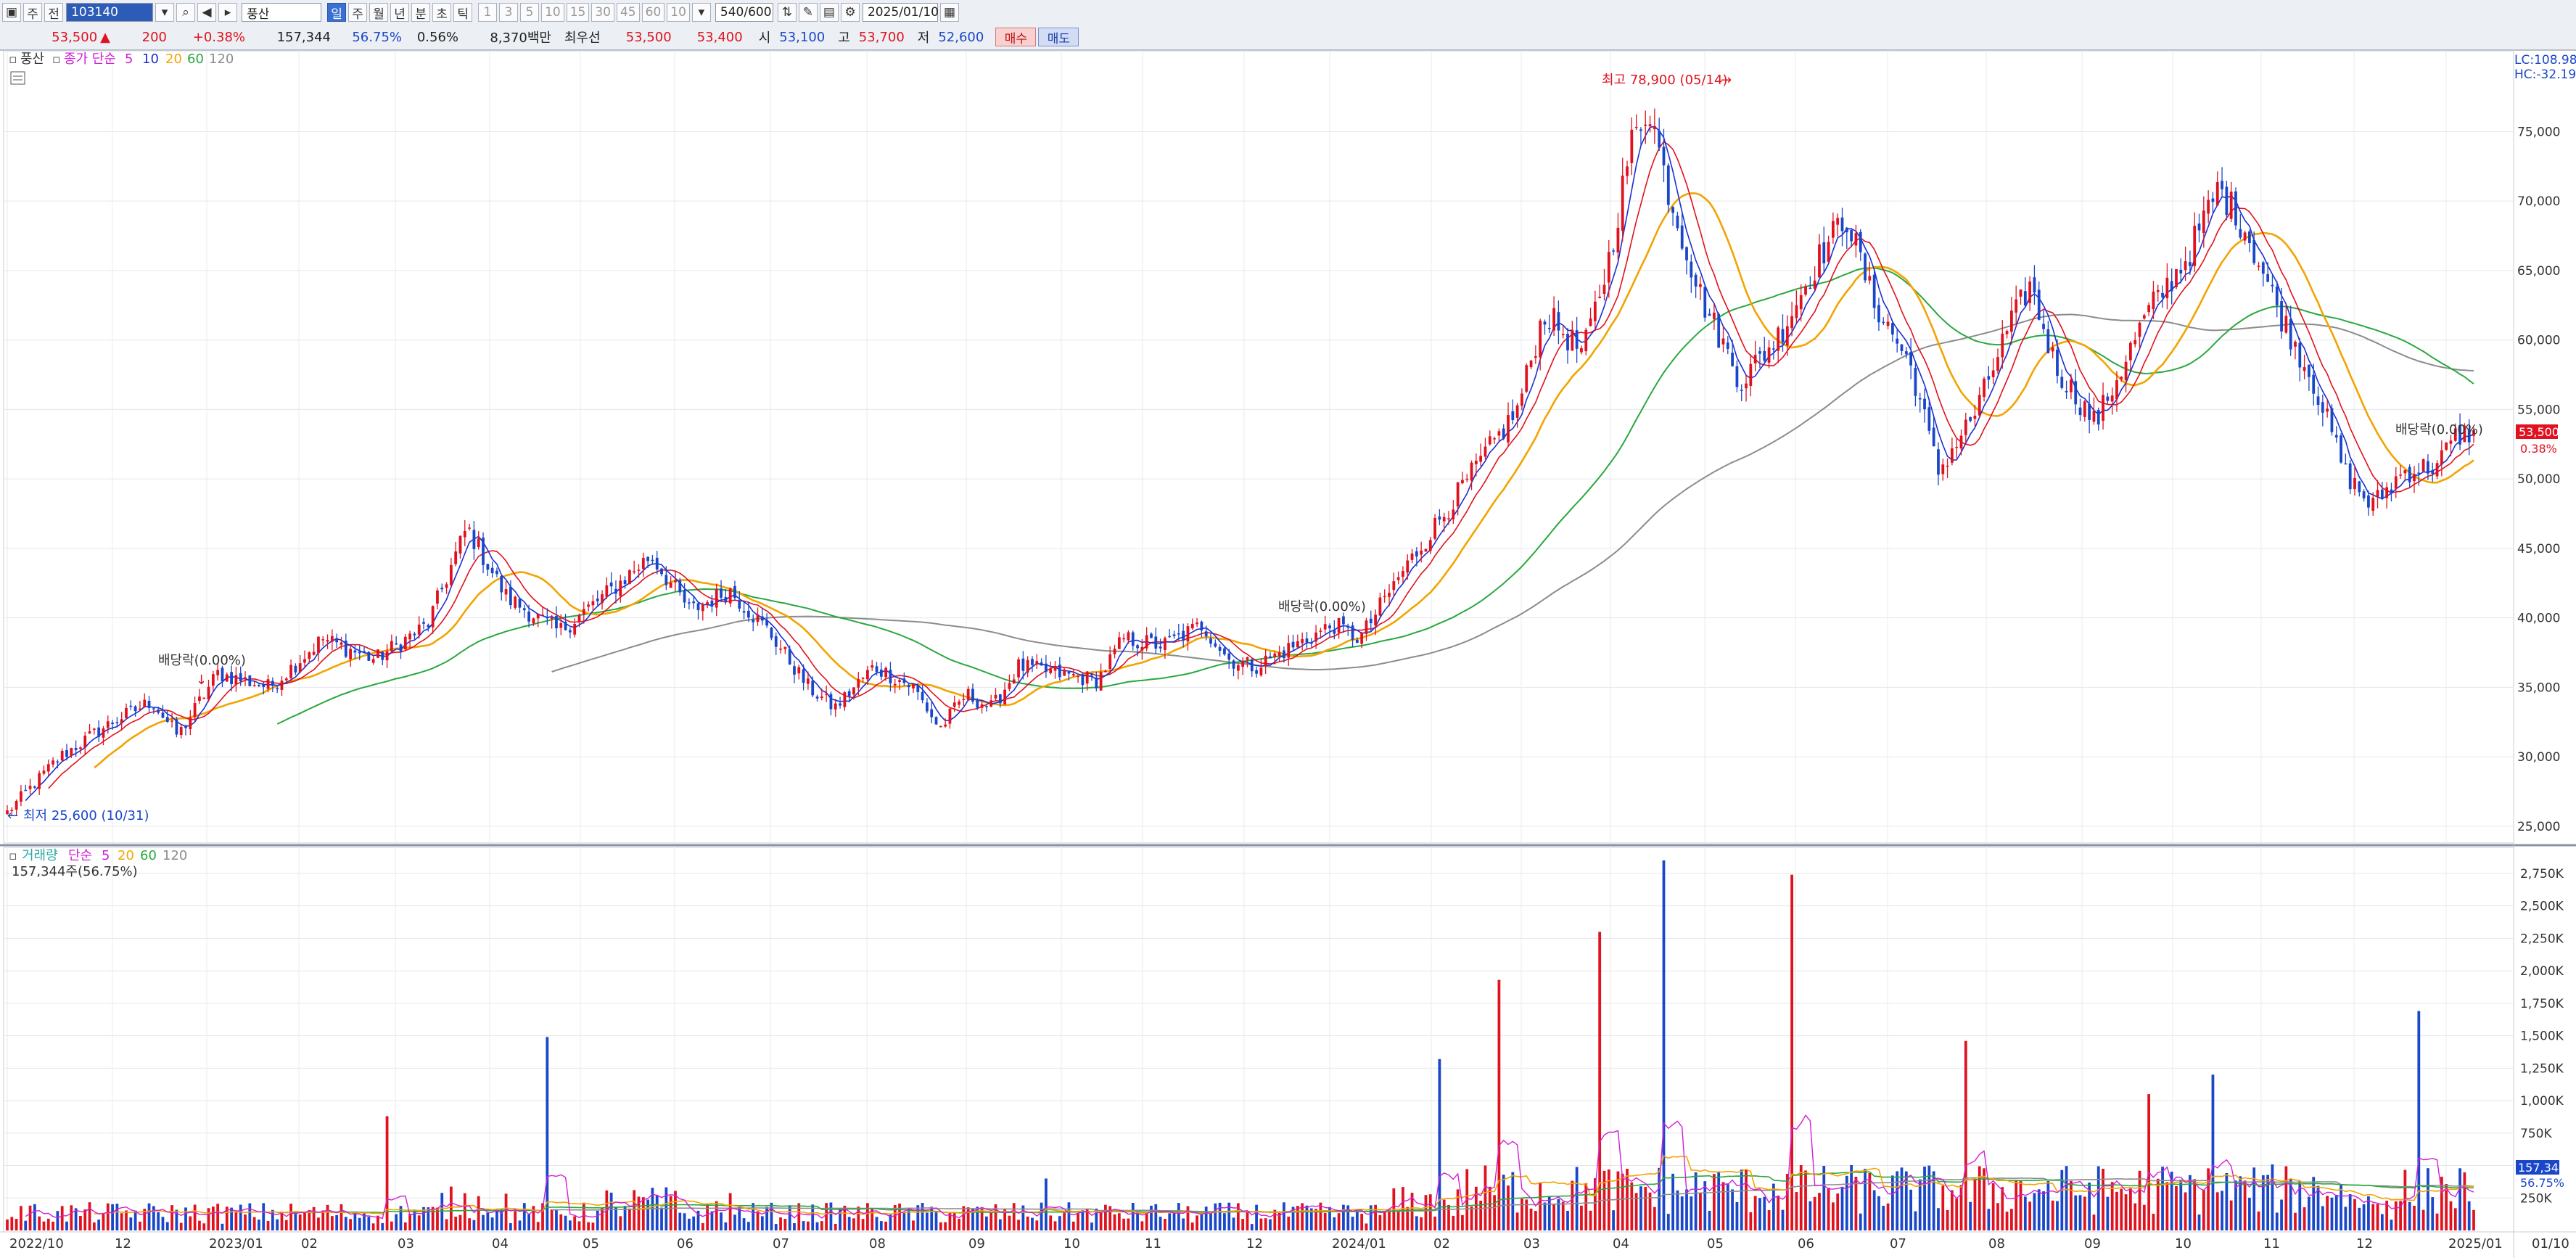 This screenshot has width=2576, height=1258. Describe the element at coordinates (1016, 37) in the screenshot. I see `buy-button: 매수` at that location.